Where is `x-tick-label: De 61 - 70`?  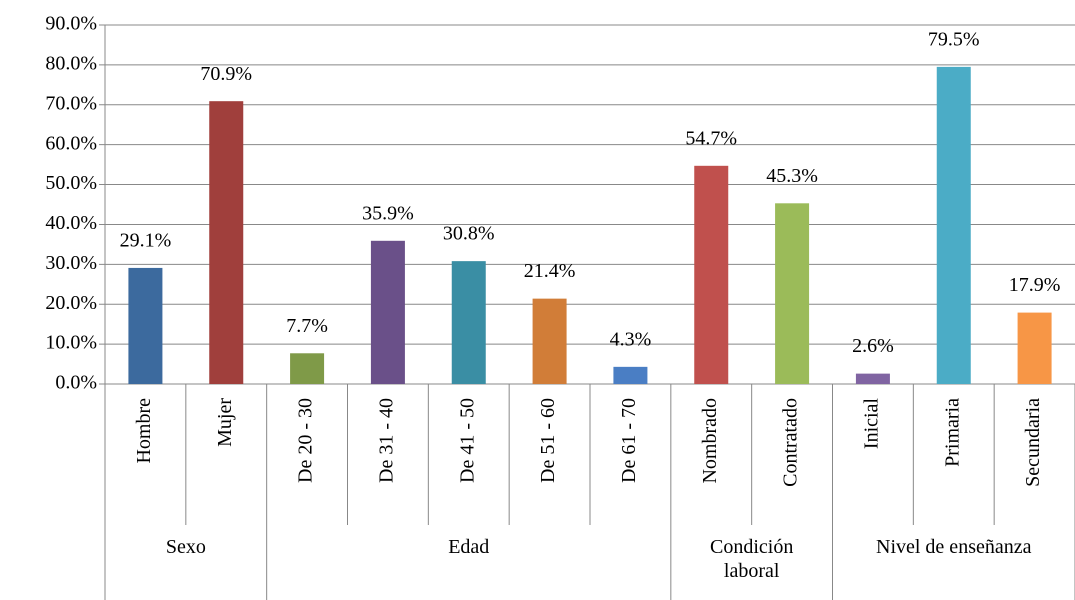 x-tick-label: De 61 - 70 is located at coordinates (629, 440).